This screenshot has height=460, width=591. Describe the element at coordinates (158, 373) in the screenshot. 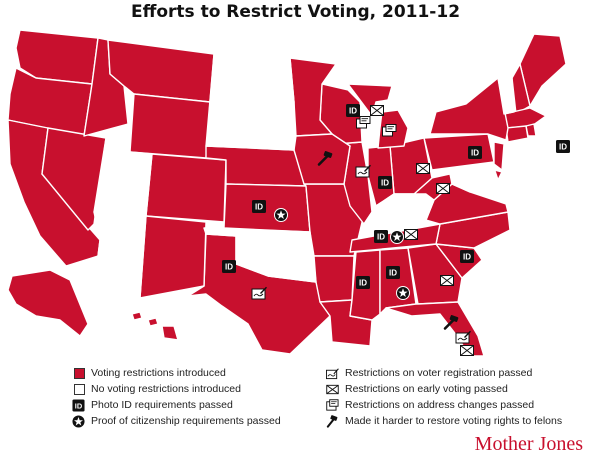

I see `legend-restricted-label: Voting restrictions introduced` at that location.